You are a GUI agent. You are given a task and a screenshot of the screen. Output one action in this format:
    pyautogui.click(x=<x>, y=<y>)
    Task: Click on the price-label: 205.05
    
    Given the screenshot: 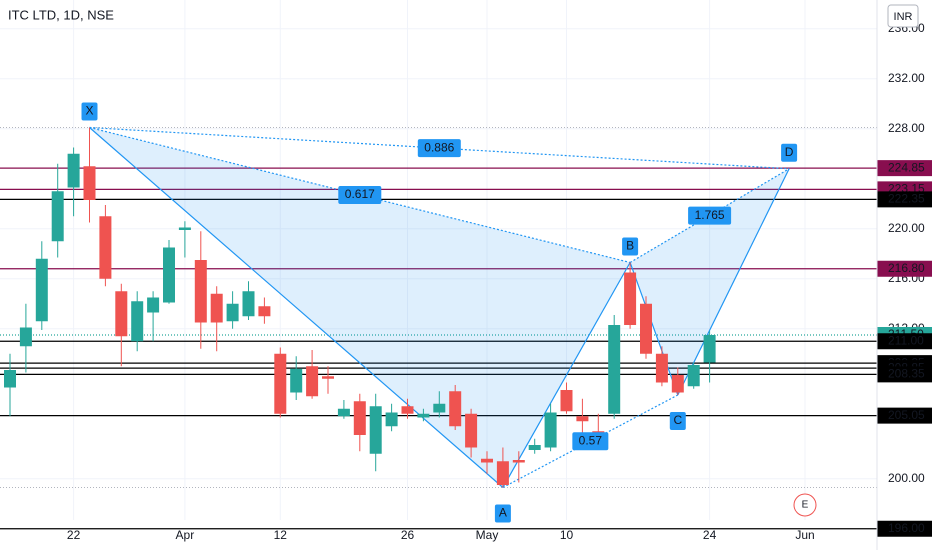 What is the action you would take?
    pyautogui.click(x=906, y=415)
    